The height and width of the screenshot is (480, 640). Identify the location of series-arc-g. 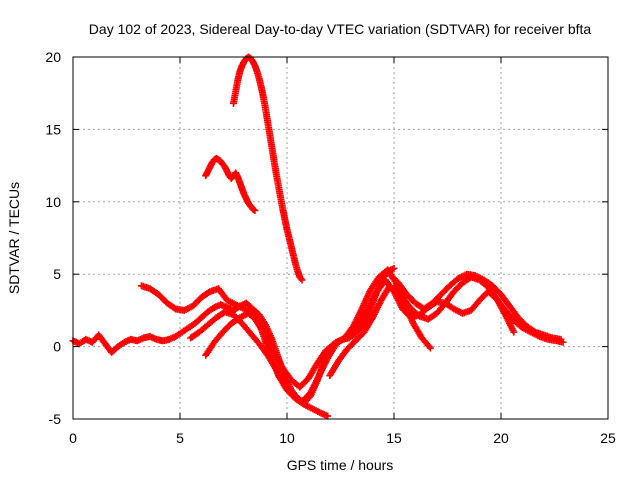
(368, 331).